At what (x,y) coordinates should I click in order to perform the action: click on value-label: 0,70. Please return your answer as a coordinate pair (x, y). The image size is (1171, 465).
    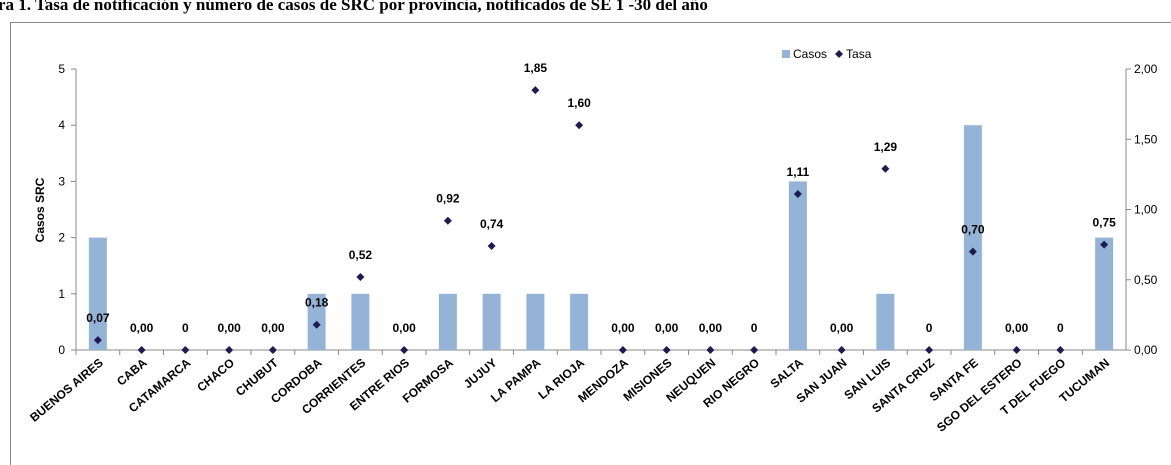
    Looking at the image, I should click on (973, 230).